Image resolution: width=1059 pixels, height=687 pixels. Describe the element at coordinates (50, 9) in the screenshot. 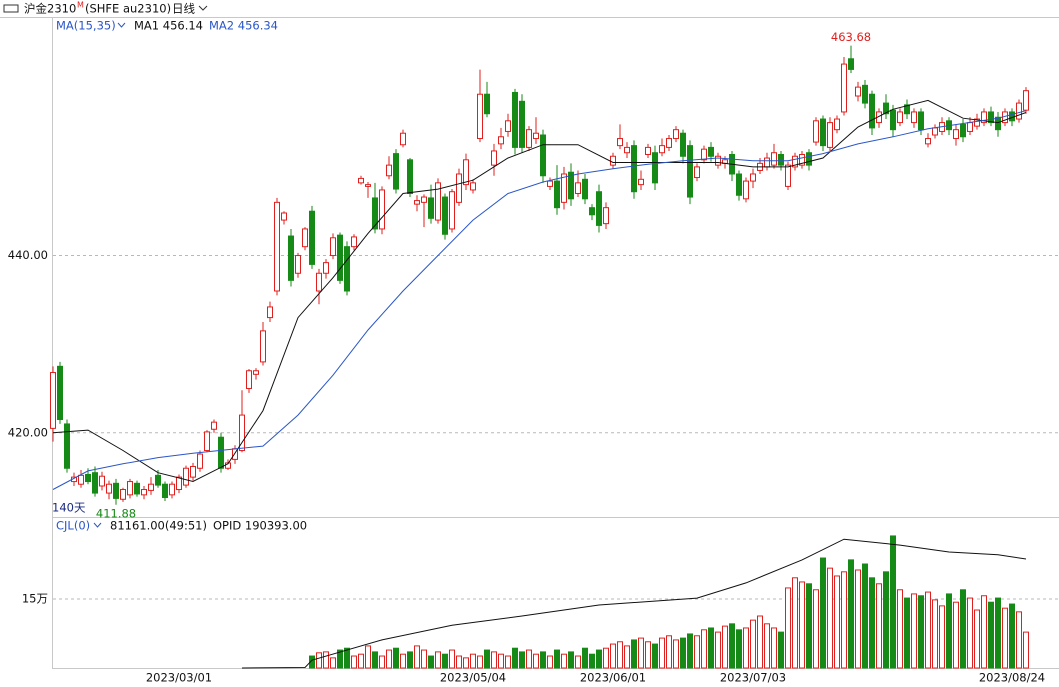

I see `contract-title: 沪金2310` at that location.